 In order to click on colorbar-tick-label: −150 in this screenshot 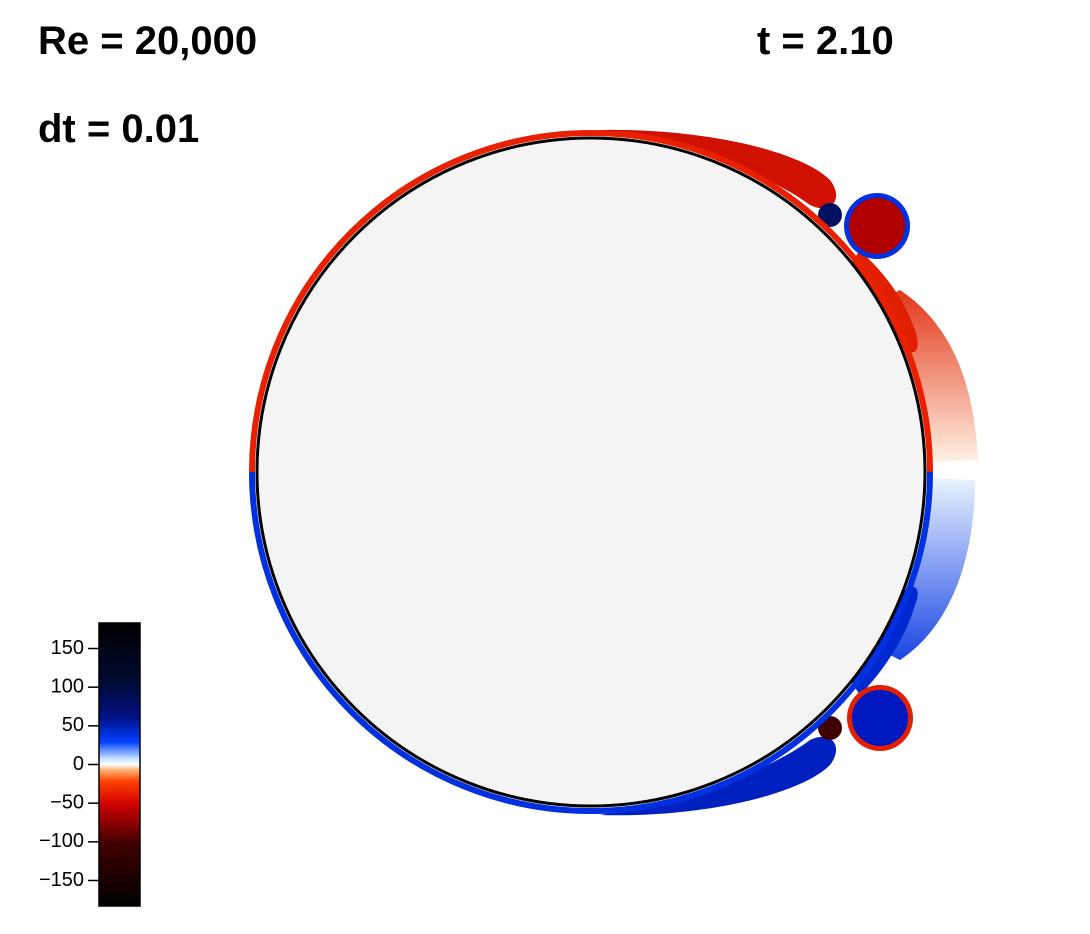, I will do `click(61, 880)`.